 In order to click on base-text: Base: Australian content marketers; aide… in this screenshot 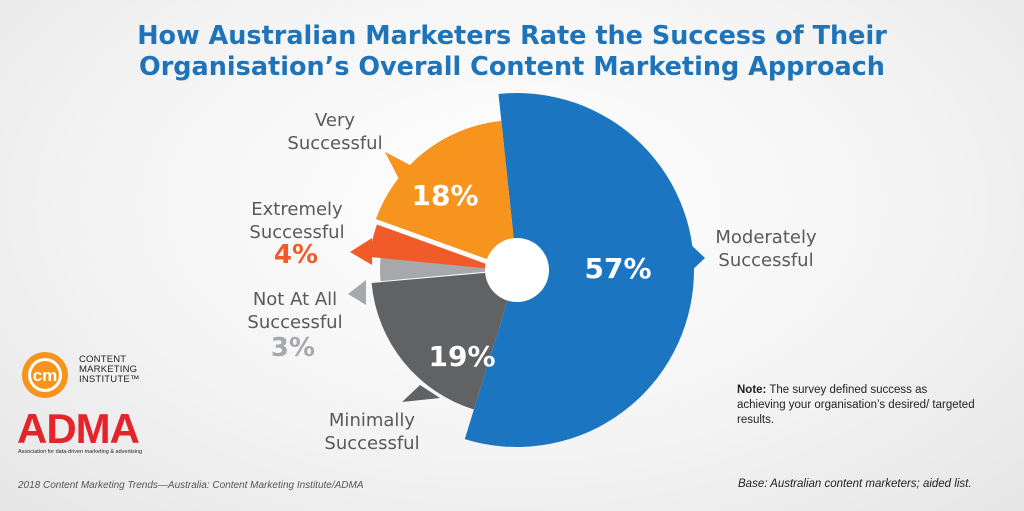, I will do `click(855, 484)`.